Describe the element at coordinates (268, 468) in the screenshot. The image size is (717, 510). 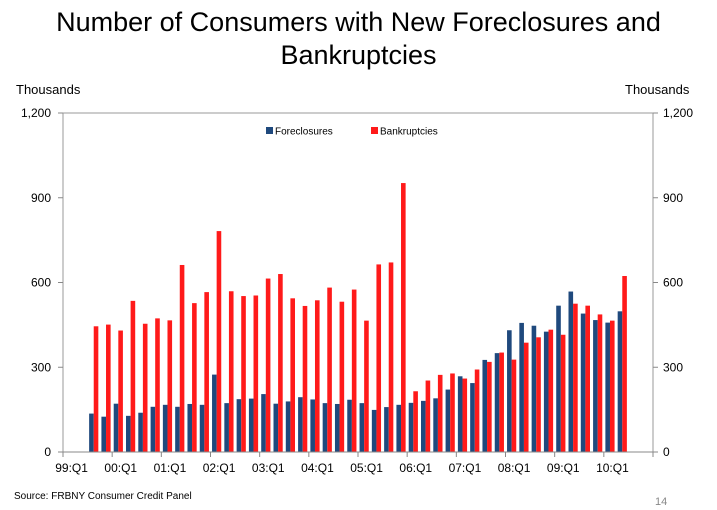
I see `x-tick-label: 03:Q1` at that location.